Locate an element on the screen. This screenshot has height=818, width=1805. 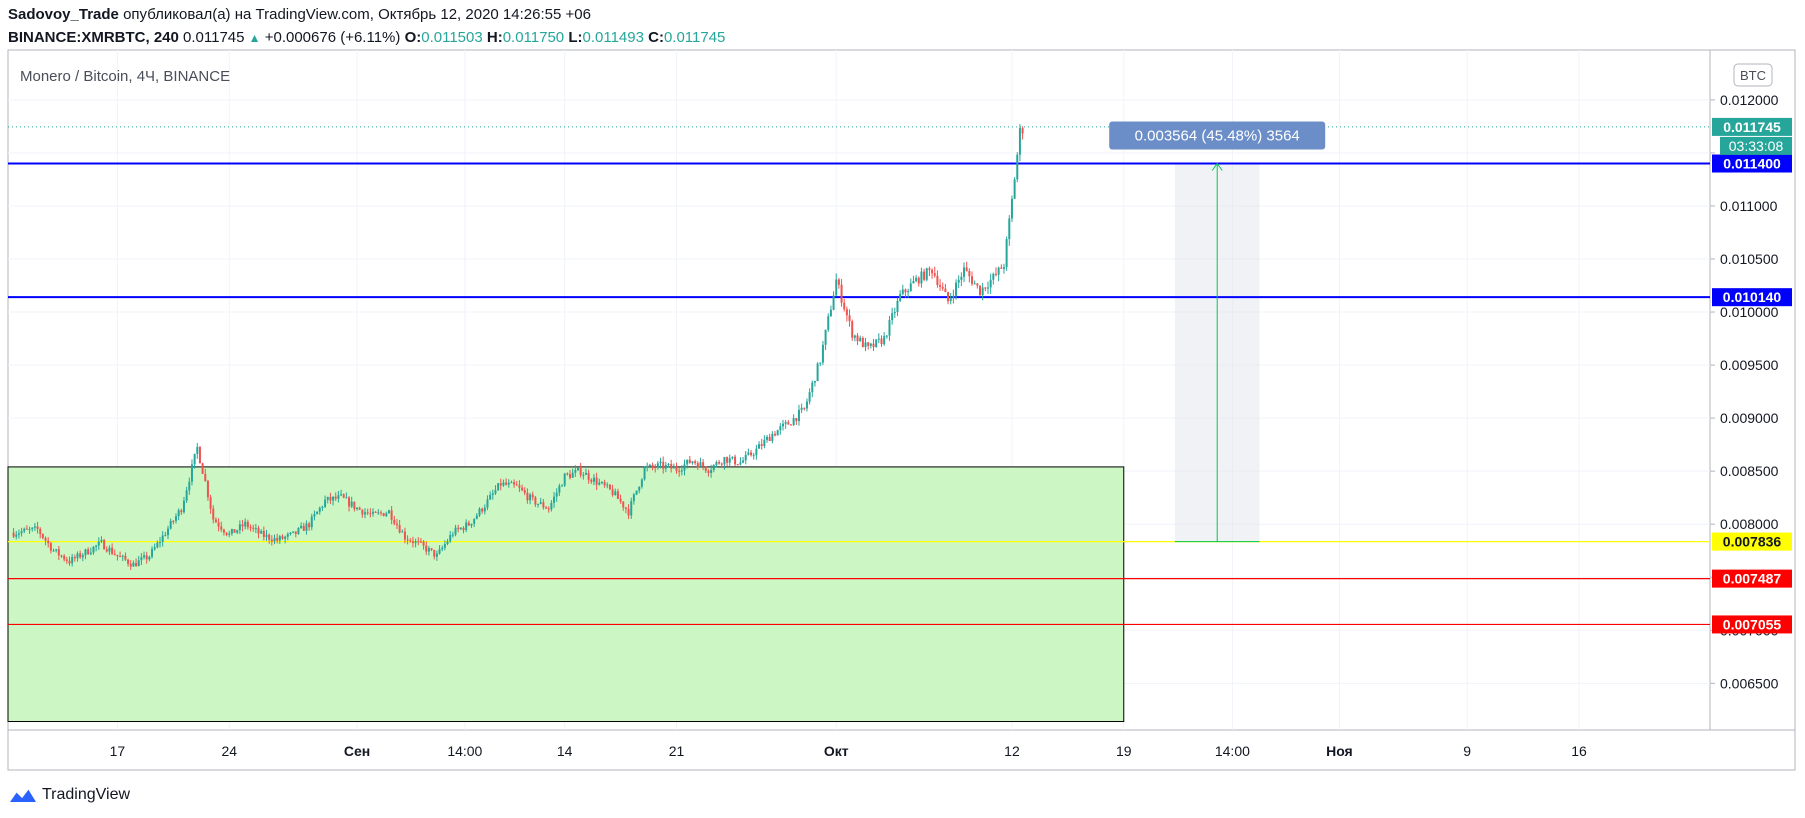
y-tick-label: 0.010000 is located at coordinates (1749, 312).